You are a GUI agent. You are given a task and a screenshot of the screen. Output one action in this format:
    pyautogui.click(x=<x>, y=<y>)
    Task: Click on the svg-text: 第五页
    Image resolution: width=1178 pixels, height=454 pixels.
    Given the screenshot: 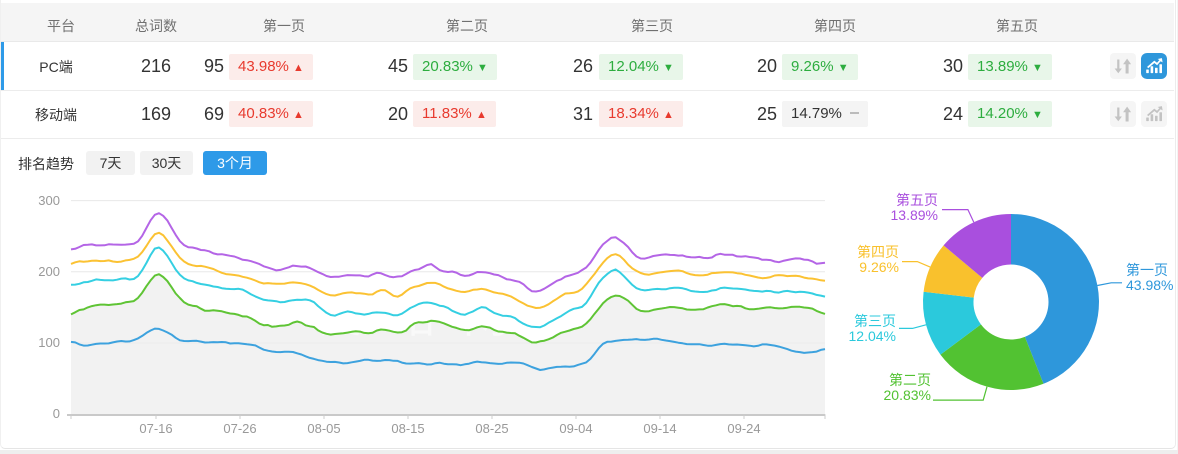 What is the action you would take?
    pyautogui.click(x=917, y=200)
    